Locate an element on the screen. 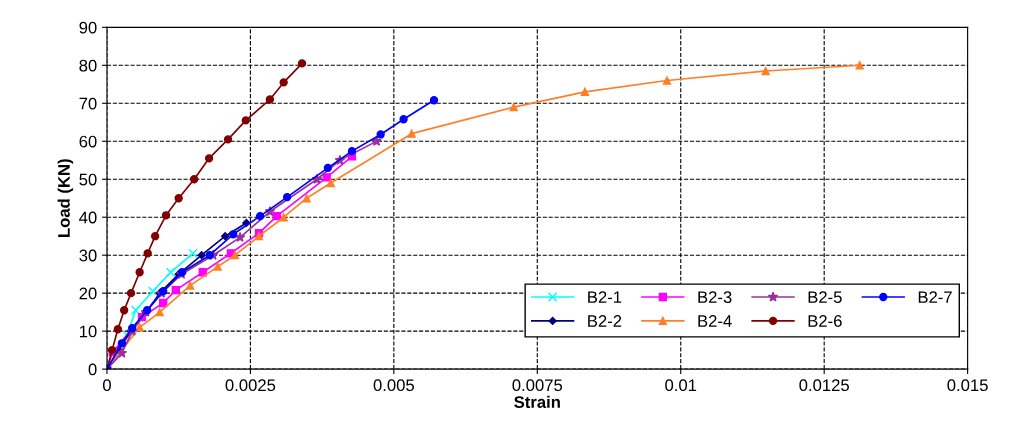 The image size is (1009, 441). y-tick-label: 60 is located at coordinates (88, 141).